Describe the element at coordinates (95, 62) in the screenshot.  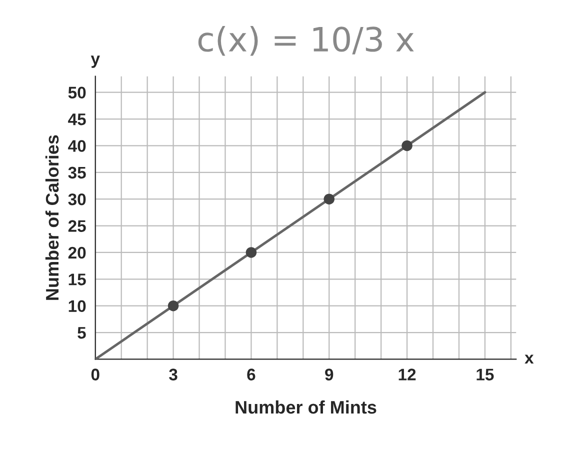
I see `text: y` at that location.